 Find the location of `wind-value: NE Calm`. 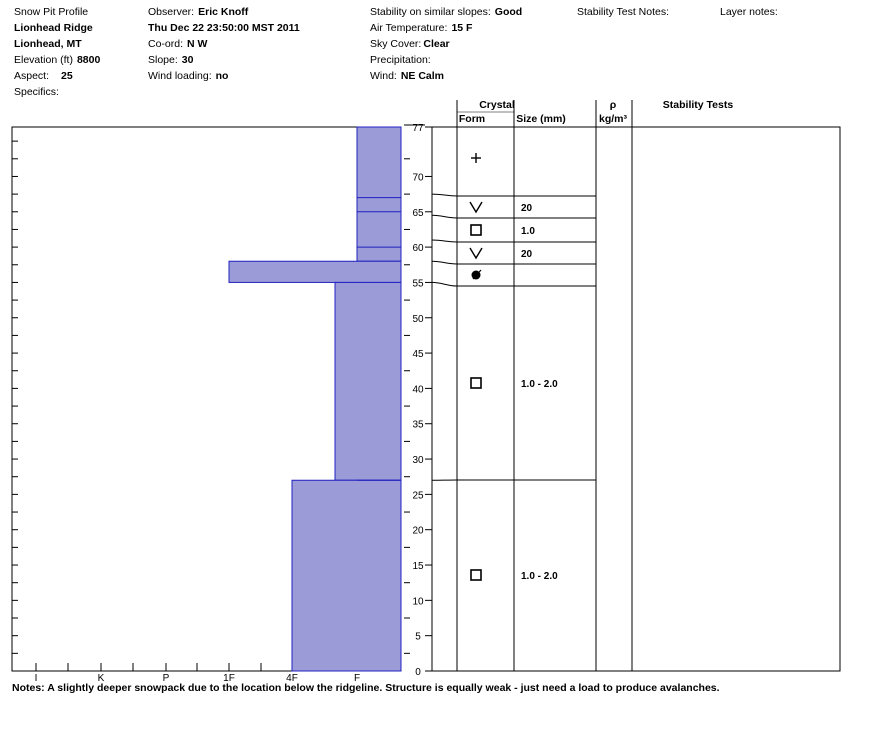

wind-value: NE Calm is located at coordinates (422, 76).